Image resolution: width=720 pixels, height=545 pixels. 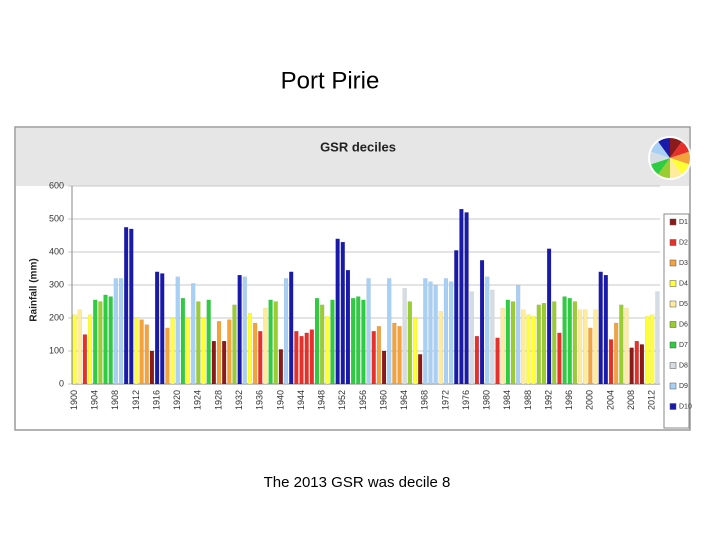 What do you see at coordinates (683, 283) in the screenshot?
I see `legend-label: D4` at bounding box center [683, 283].